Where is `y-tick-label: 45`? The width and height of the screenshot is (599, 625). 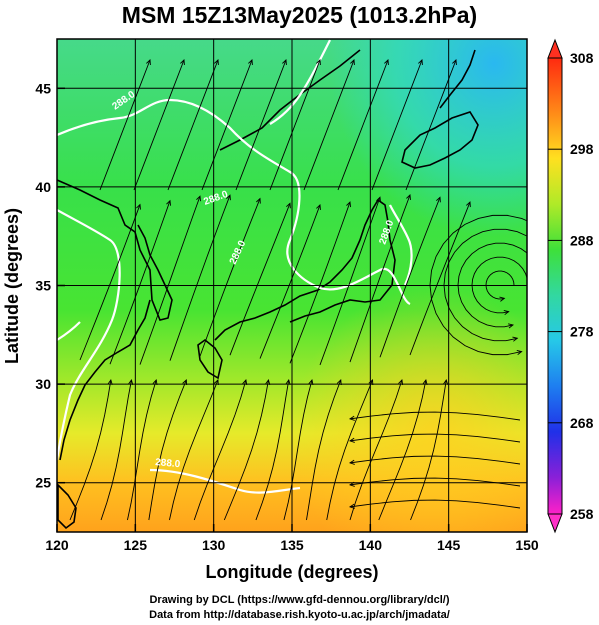
y-tick-label: 45 is located at coordinates (43, 88).